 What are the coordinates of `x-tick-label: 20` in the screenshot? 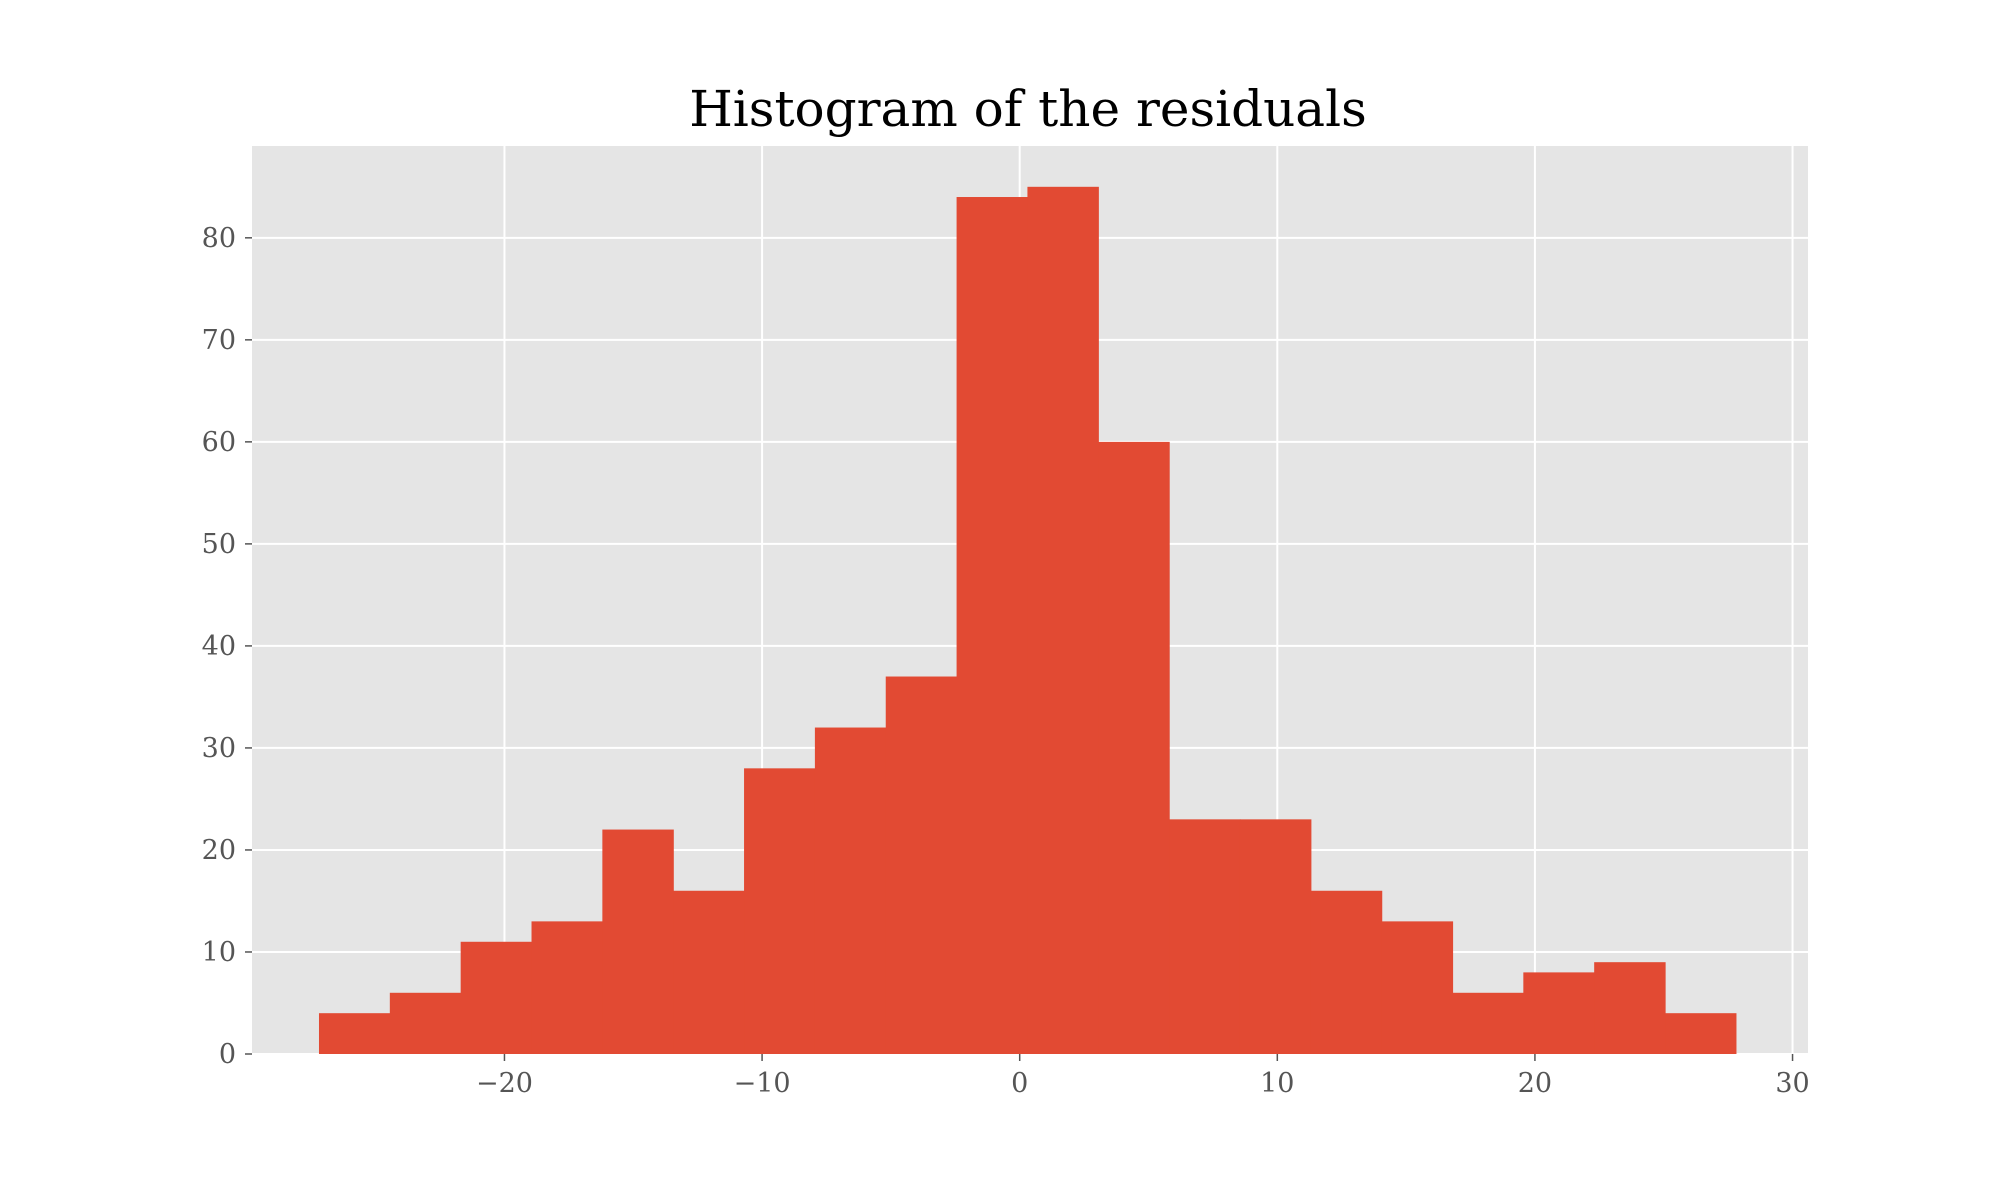 It's located at (1535, 1083).